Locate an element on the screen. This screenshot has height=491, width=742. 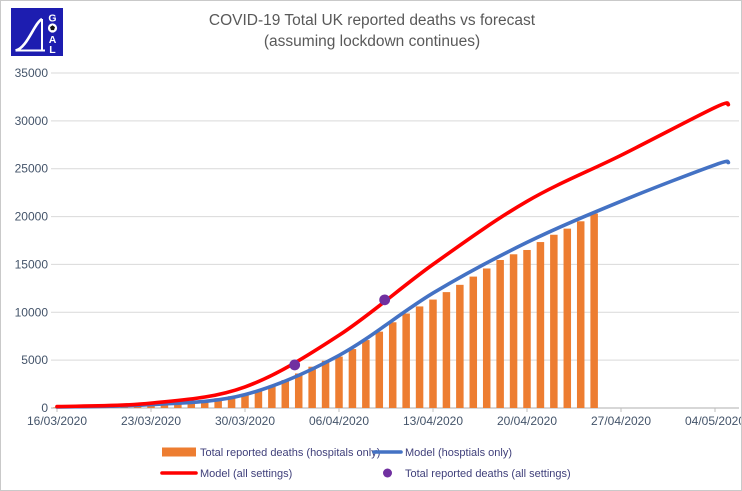
x-axis-label: 27/04/2020 is located at coordinates (621, 421).